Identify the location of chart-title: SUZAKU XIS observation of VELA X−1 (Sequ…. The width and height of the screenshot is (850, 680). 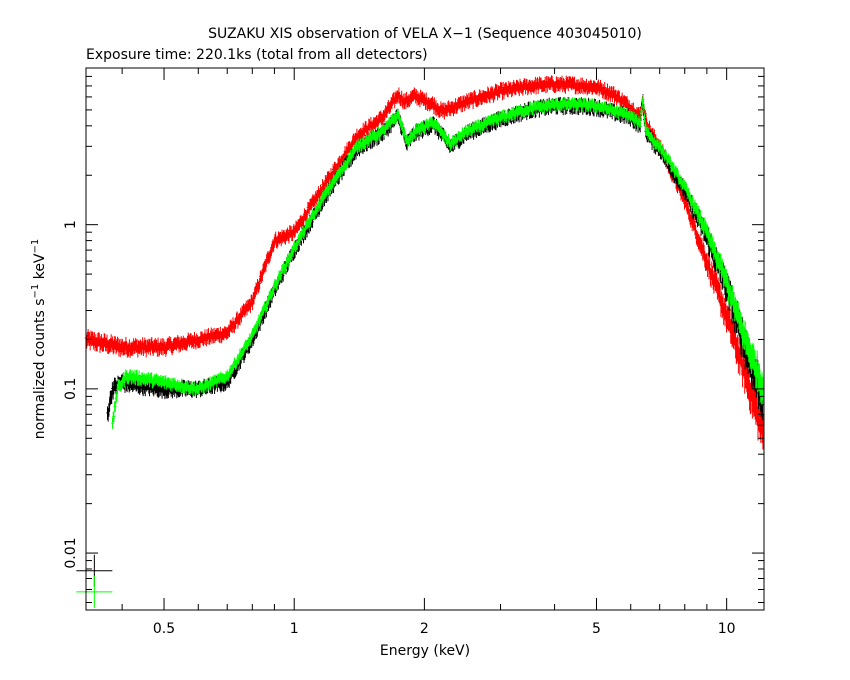
(425, 34).